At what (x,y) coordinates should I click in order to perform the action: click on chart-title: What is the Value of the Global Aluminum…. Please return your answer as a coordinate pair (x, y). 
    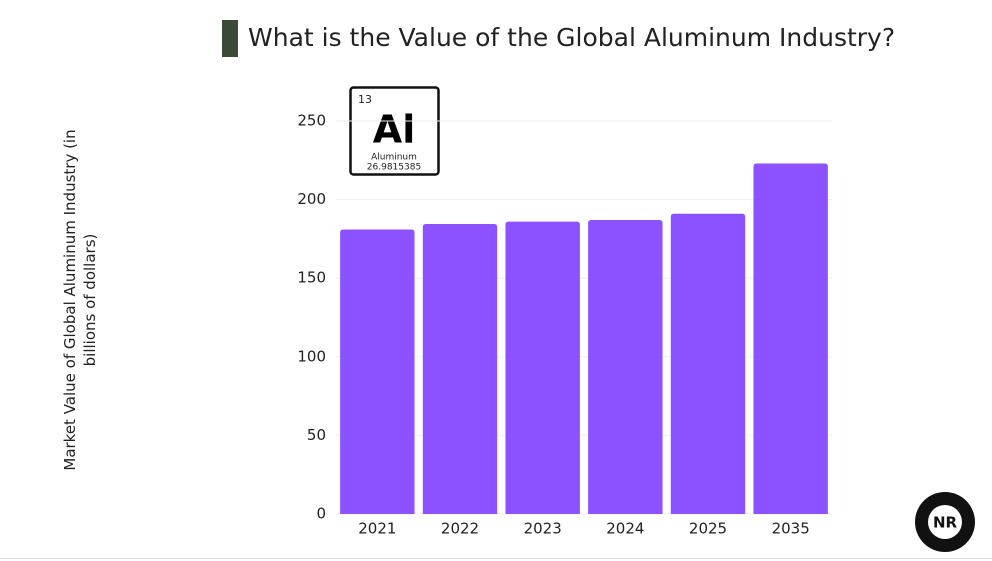
    Looking at the image, I should click on (571, 37).